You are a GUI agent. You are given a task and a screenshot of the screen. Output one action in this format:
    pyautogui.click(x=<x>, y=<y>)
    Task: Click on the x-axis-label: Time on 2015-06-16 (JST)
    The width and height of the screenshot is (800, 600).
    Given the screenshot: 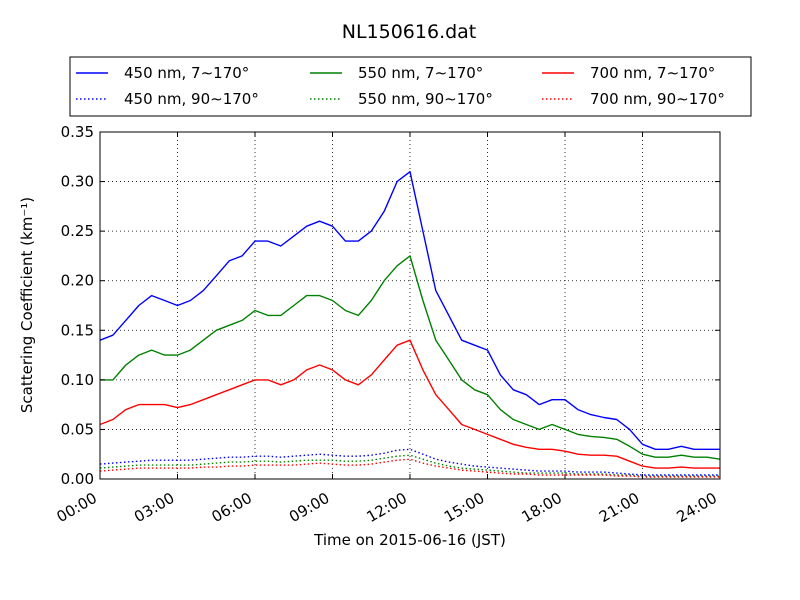 What is the action you would take?
    pyautogui.click(x=409, y=540)
    